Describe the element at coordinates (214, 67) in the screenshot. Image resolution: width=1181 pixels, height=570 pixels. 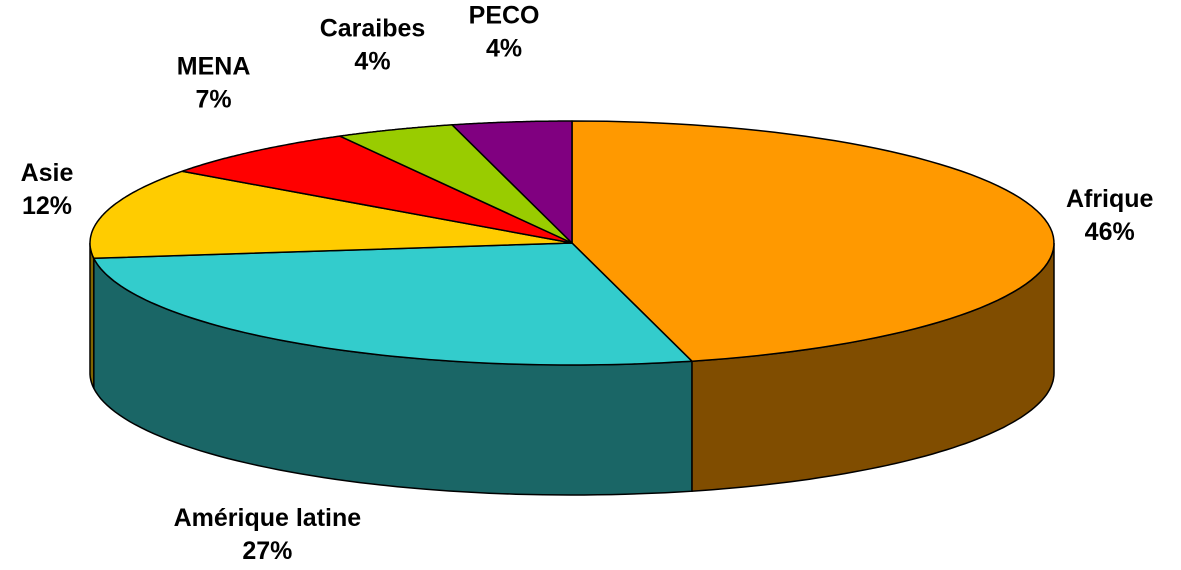
I see `slice-label: MENA` at that location.